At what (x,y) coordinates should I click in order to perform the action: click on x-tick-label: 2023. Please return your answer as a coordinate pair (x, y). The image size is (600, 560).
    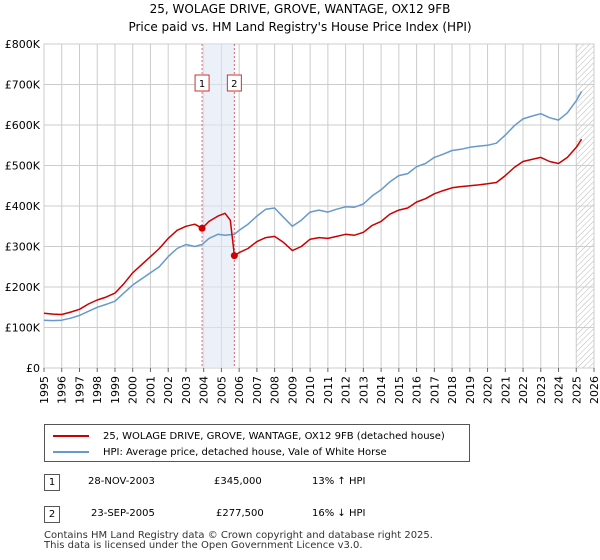
    Looking at the image, I should click on (541, 390).